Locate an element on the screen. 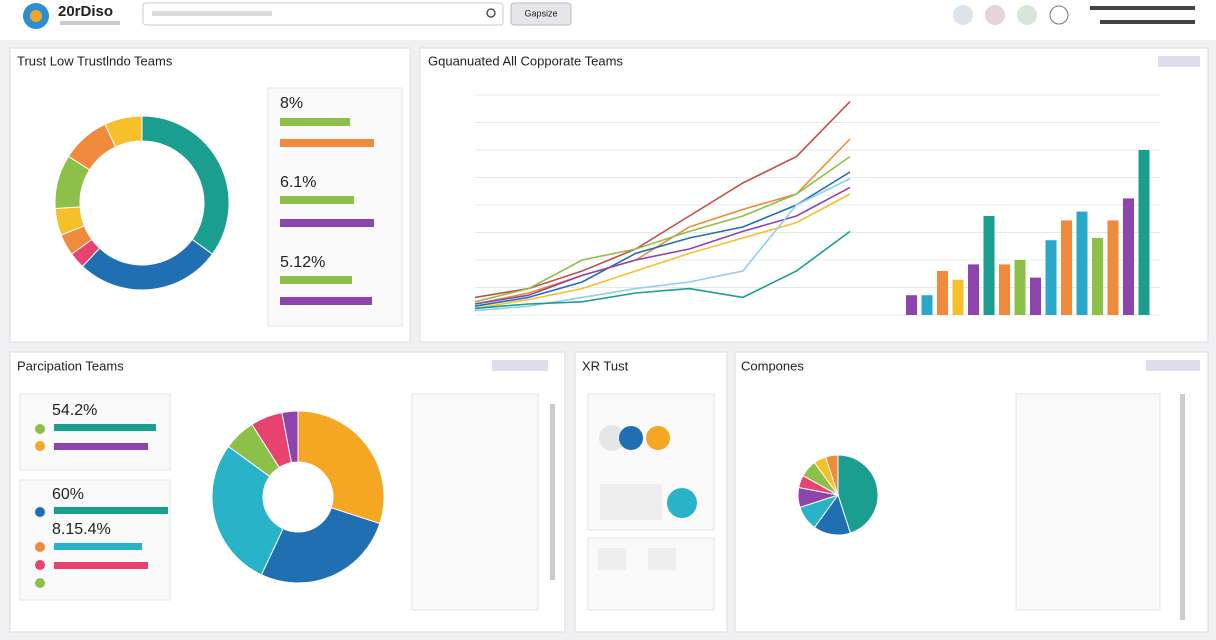  kpi: 5.12% is located at coordinates (302, 262).